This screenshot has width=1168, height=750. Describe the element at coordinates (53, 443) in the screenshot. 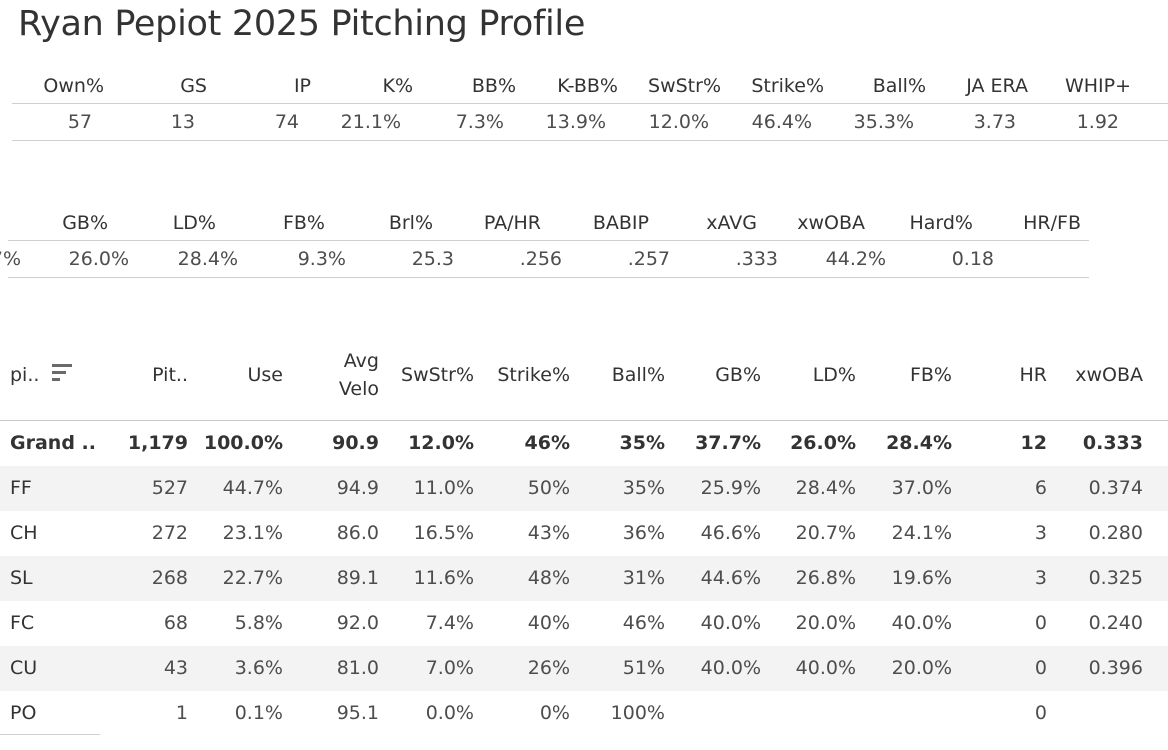

I see `row-label: Grand ..` at that location.